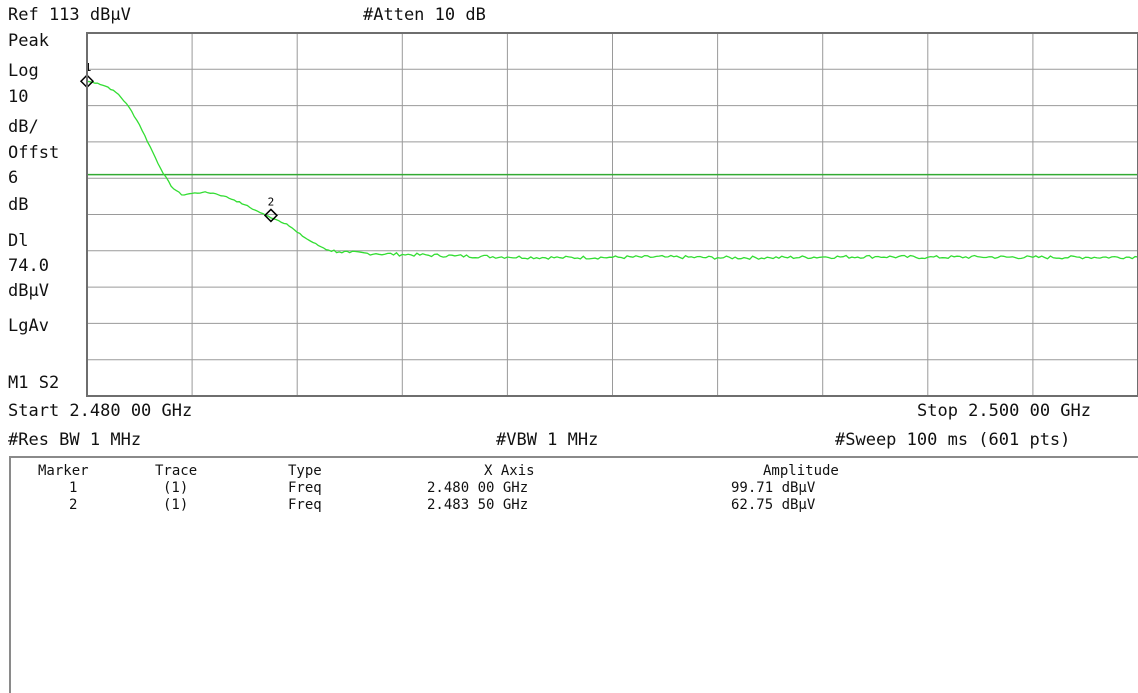 The width and height of the screenshot is (1138, 693). What do you see at coordinates (28, 326) in the screenshot?
I see `average-mode-label: LgAv` at bounding box center [28, 326].